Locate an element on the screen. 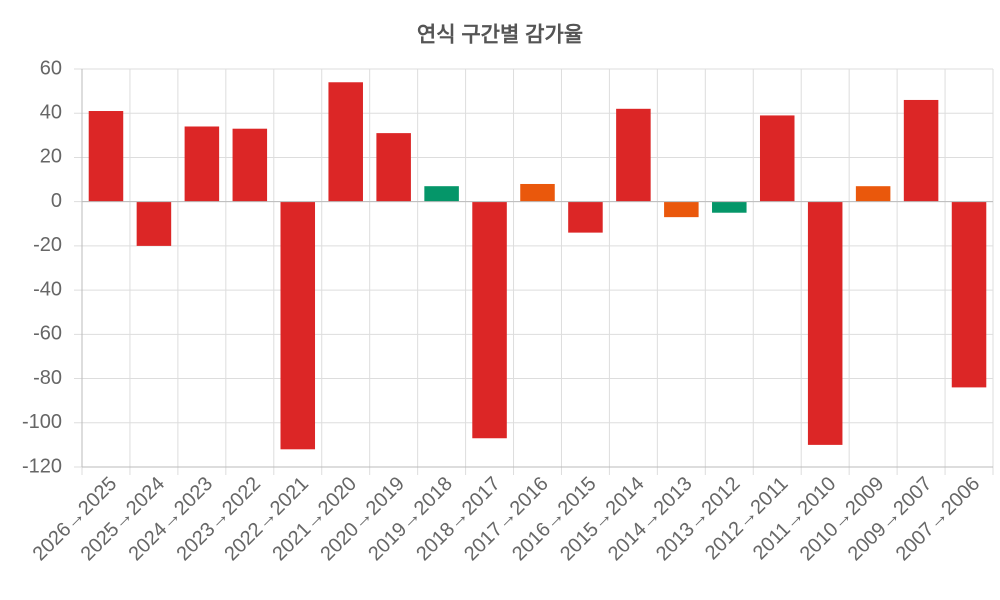 This screenshot has width=1000, height=600. chart-title: 연식 구간별 감가율 is located at coordinates (500, 35).